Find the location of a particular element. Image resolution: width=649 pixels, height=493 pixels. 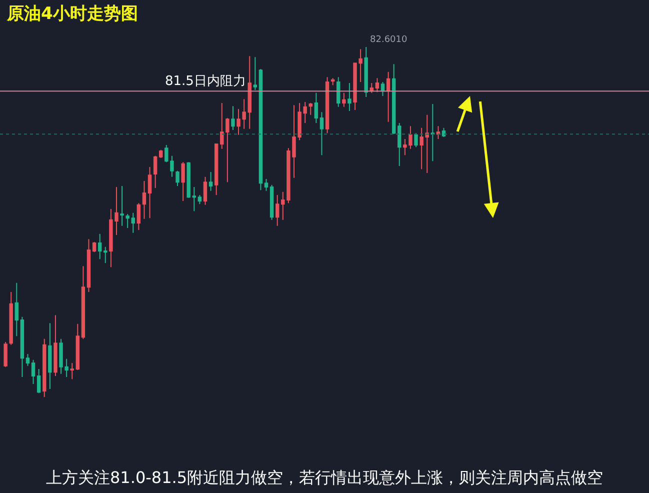

ref-line-label: 81.5日内阻力 is located at coordinates (205, 81).